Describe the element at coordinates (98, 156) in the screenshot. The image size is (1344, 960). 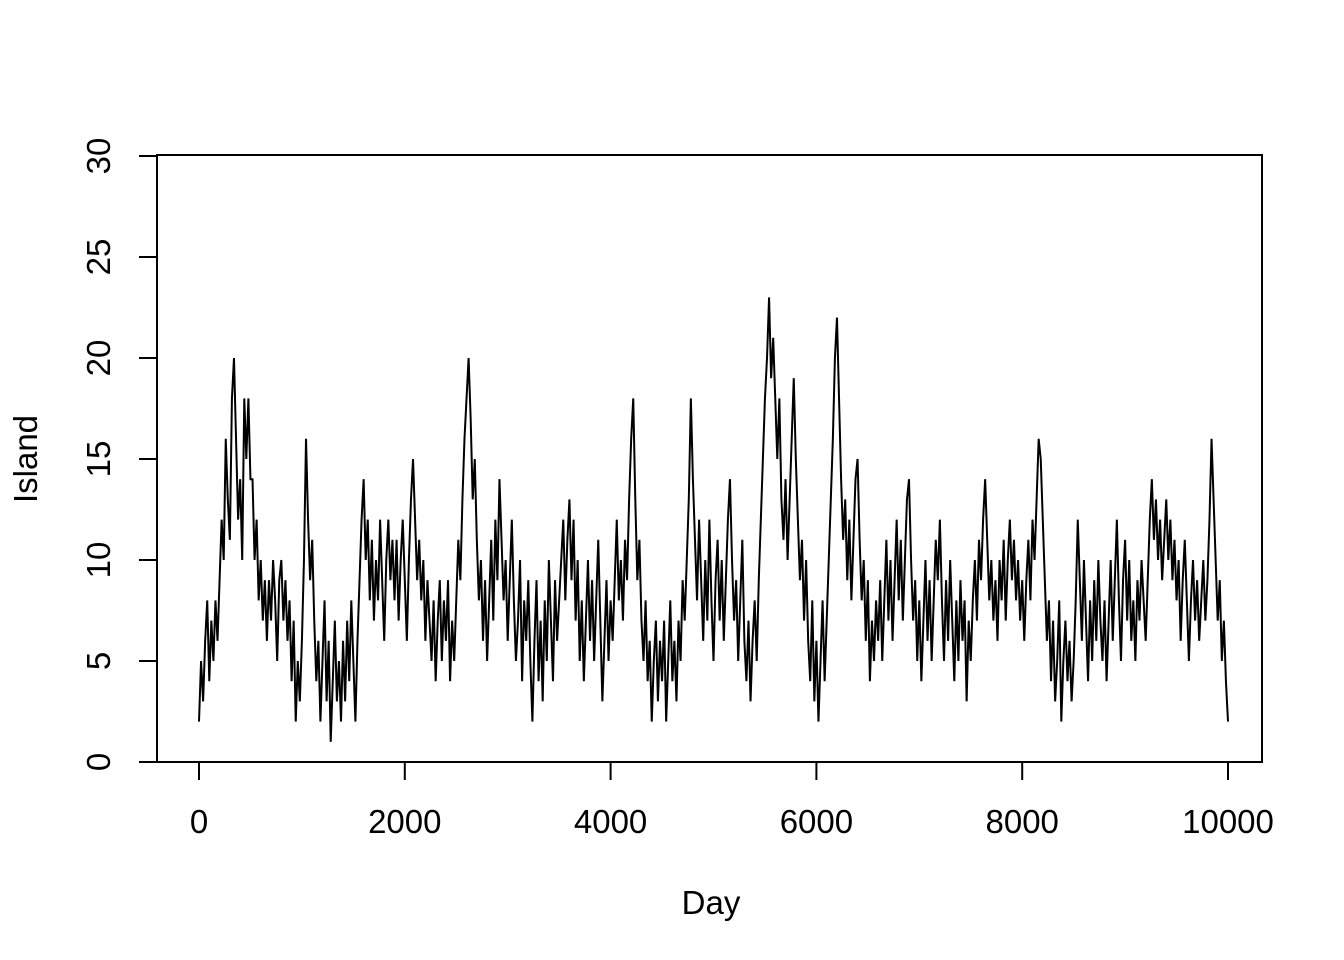
I see `y-tick-label: 30` at that location.